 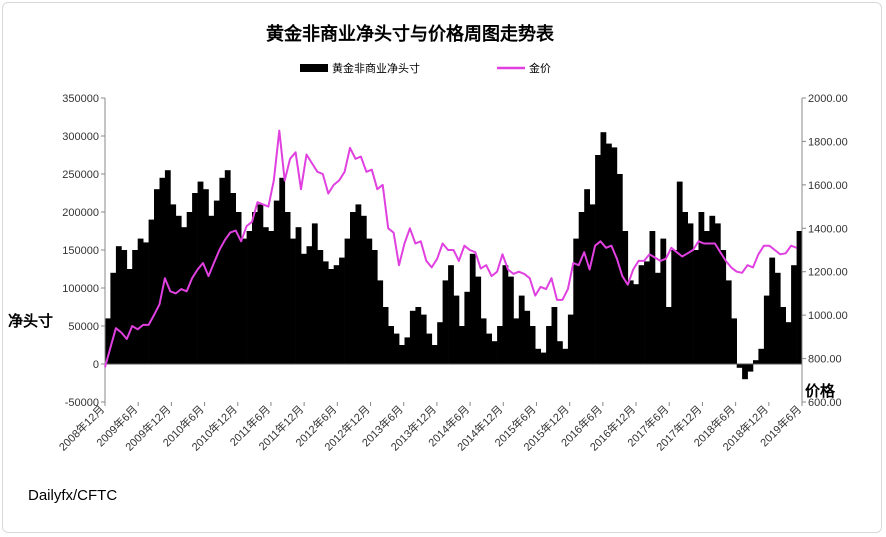 What do you see at coordinates (80, 289) in the screenshot?
I see `left-tick-label-5: 100000` at bounding box center [80, 289].